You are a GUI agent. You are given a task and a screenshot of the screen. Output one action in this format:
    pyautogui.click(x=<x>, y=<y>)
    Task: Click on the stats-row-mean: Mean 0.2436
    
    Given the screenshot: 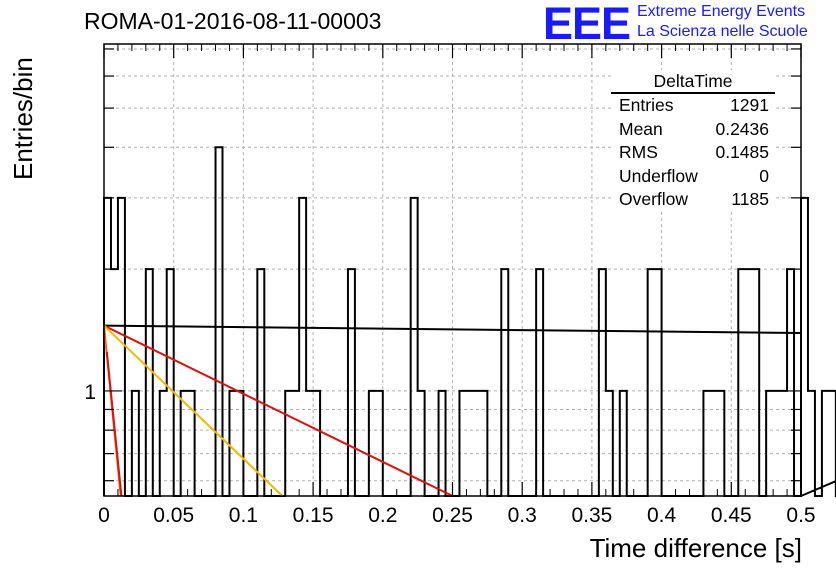 What is the action you would take?
    pyautogui.click(x=693, y=130)
    